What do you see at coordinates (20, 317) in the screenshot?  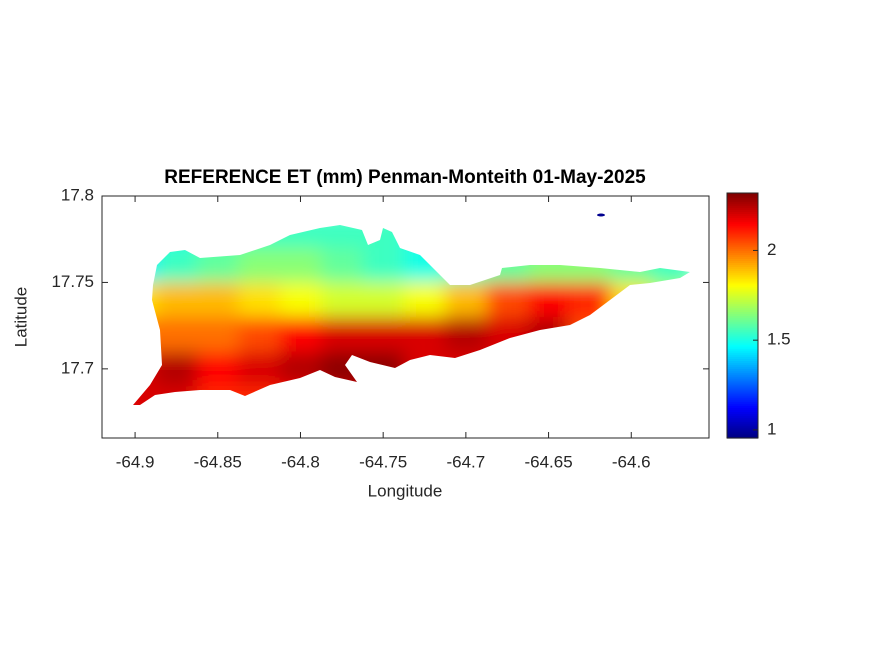 I see `y-axis-label: Latitude` at bounding box center [20, 317].